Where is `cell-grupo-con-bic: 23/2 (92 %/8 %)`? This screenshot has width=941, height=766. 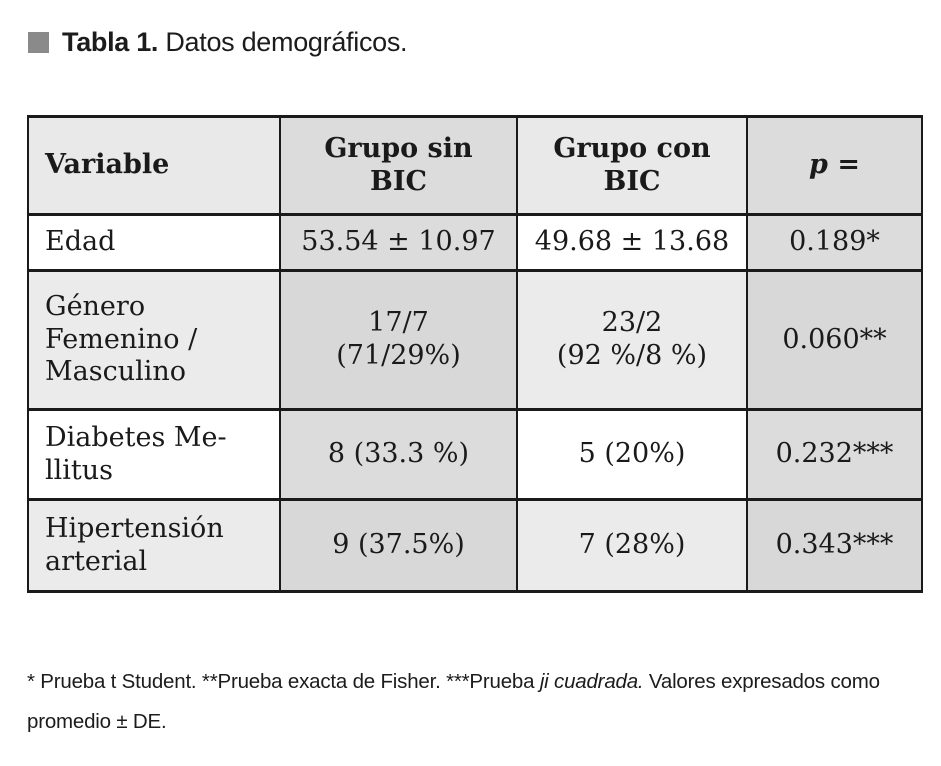
cell-grupo-con-bic: 23/2 (92 %/8 %) is located at coordinates (632, 340).